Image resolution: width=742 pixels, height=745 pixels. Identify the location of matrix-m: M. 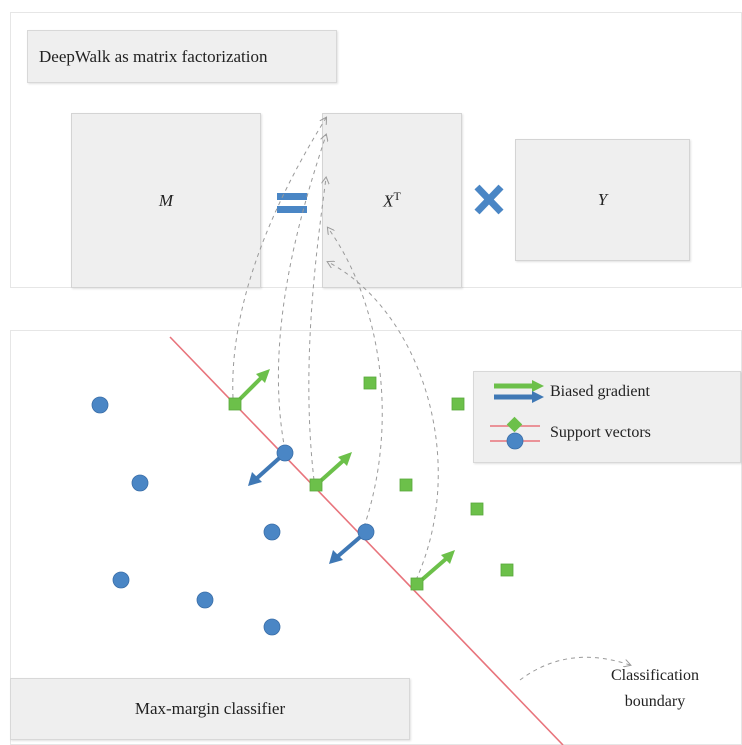
(166, 200).